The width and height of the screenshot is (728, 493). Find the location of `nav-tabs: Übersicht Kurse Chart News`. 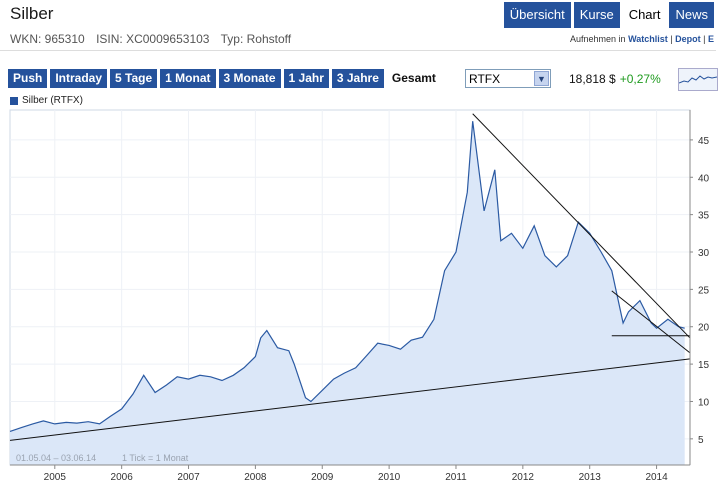

nav-tabs: Übersicht Kurse Chart News is located at coordinates (607, 15).